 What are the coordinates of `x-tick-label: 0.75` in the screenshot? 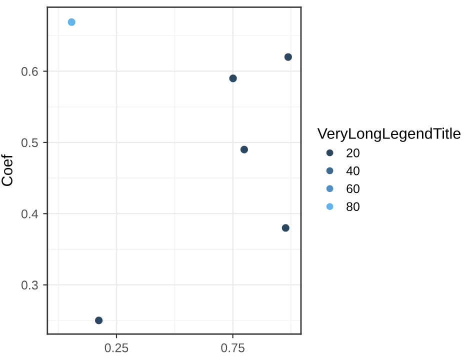 It's located at (232, 347).